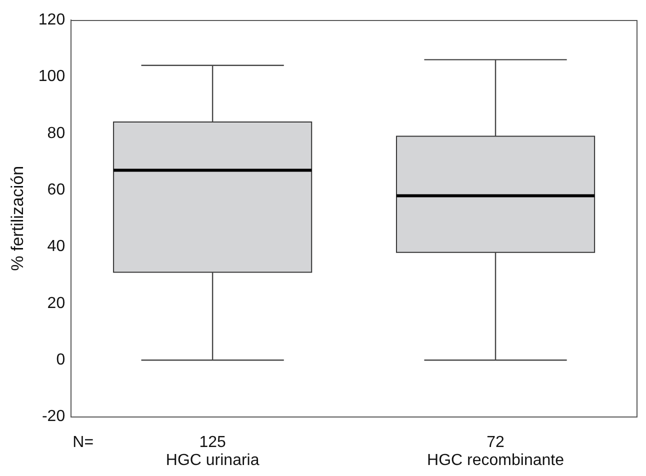 Image resolution: width=646 pixels, height=476 pixels. I want to click on text: N=, so click(83, 443).